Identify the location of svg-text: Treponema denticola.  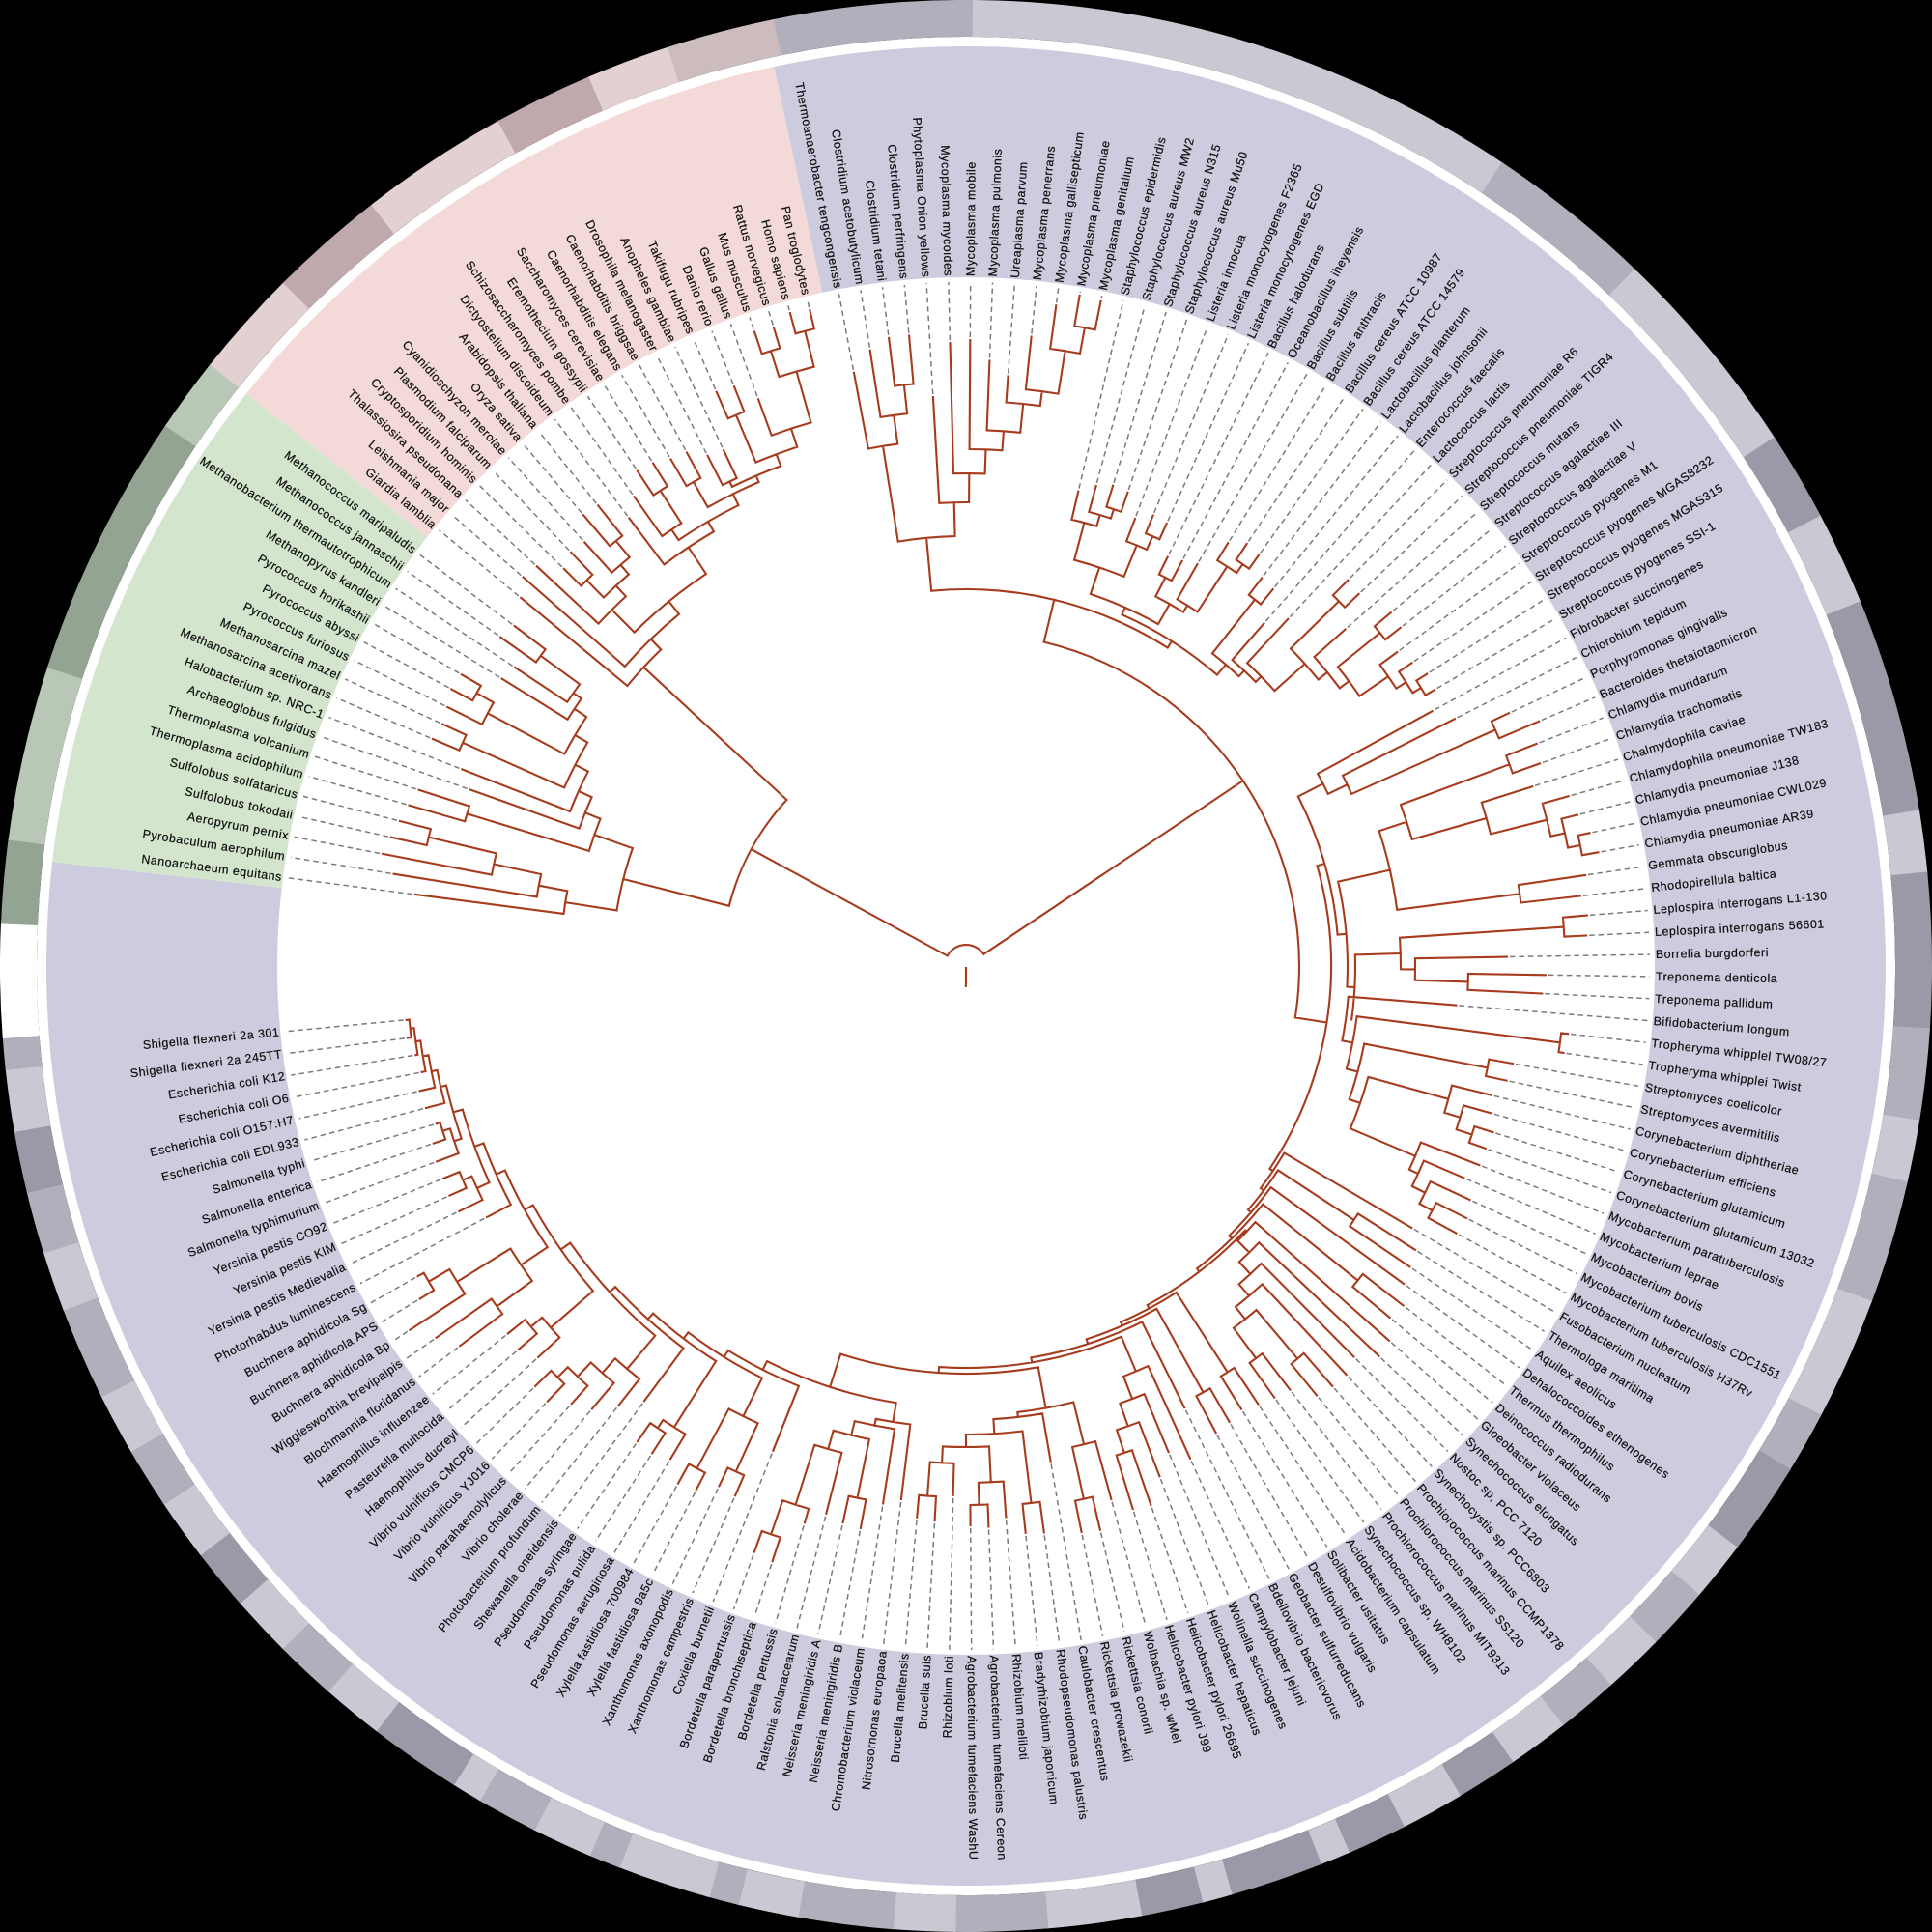
(1717, 977).